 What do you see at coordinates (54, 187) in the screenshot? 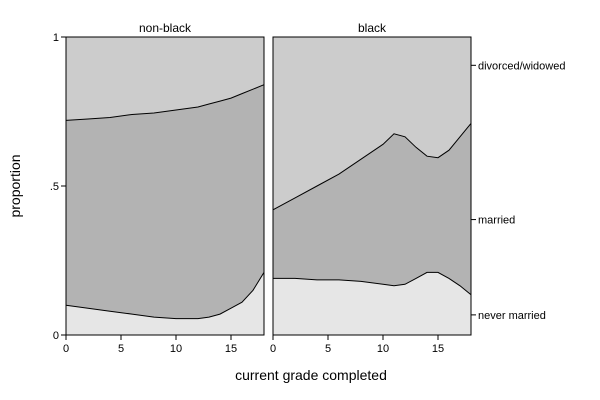
I see `y-tick-label-0.5: .5` at bounding box center [54, 187].